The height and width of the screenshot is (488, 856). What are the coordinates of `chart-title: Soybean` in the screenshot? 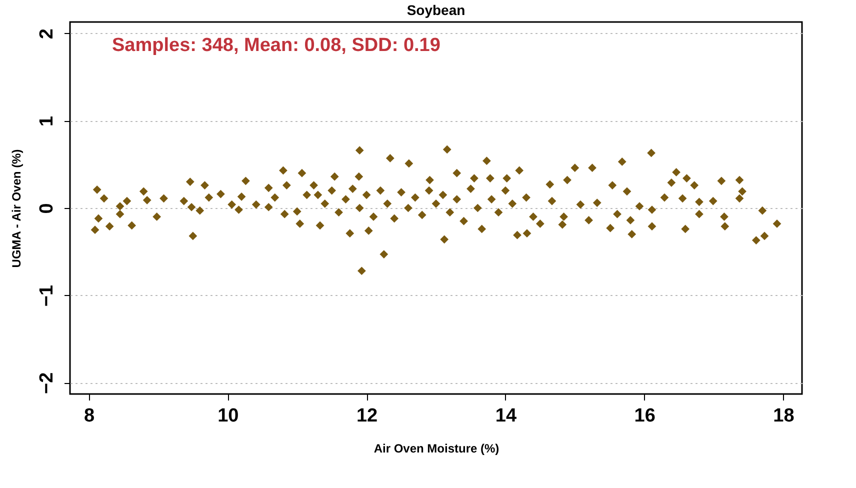 It's located at (436, 10).